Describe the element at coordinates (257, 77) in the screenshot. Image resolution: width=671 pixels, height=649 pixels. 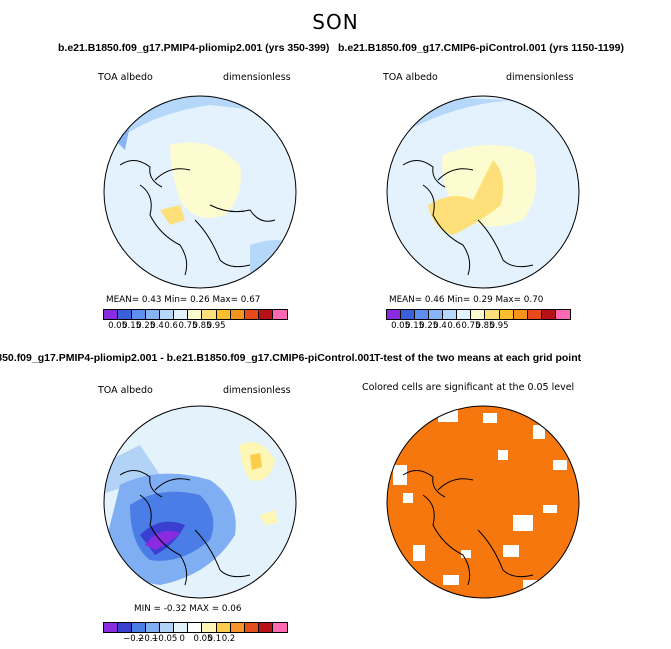
I see `tl-units-label: dimensionless` at that location.